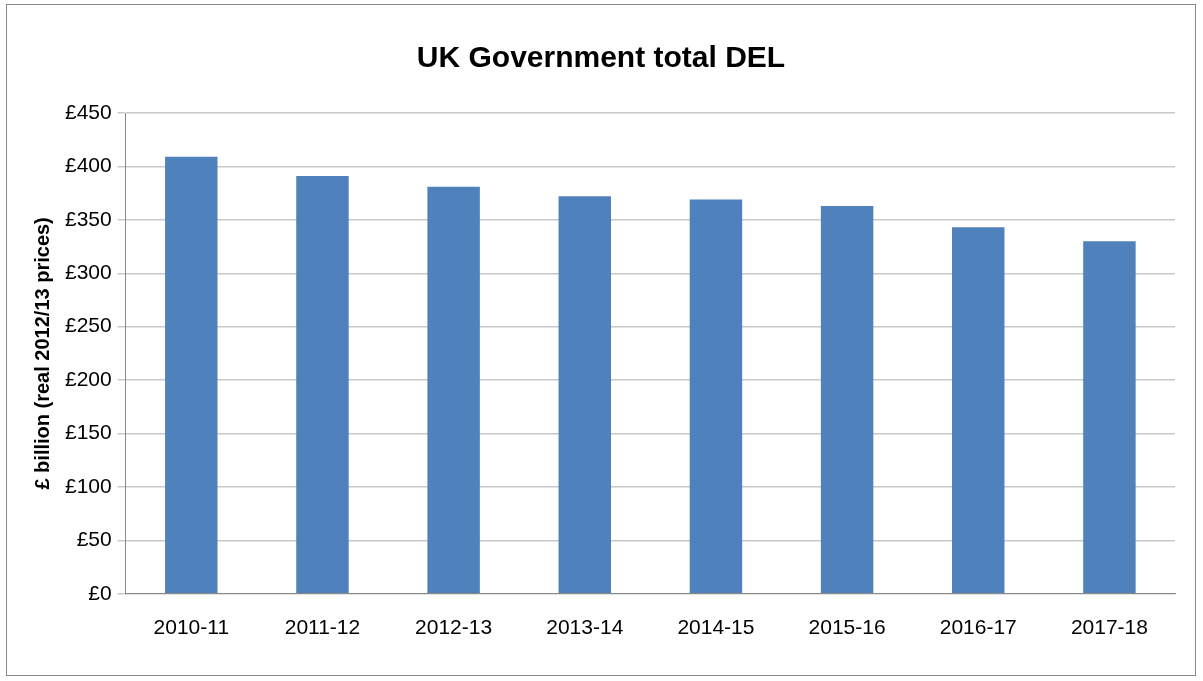 The image size is (1203, 681). Describe the element at coordinates (585, 627) in the screenshot. I see `x-tick-label: 2013-14` at that location.